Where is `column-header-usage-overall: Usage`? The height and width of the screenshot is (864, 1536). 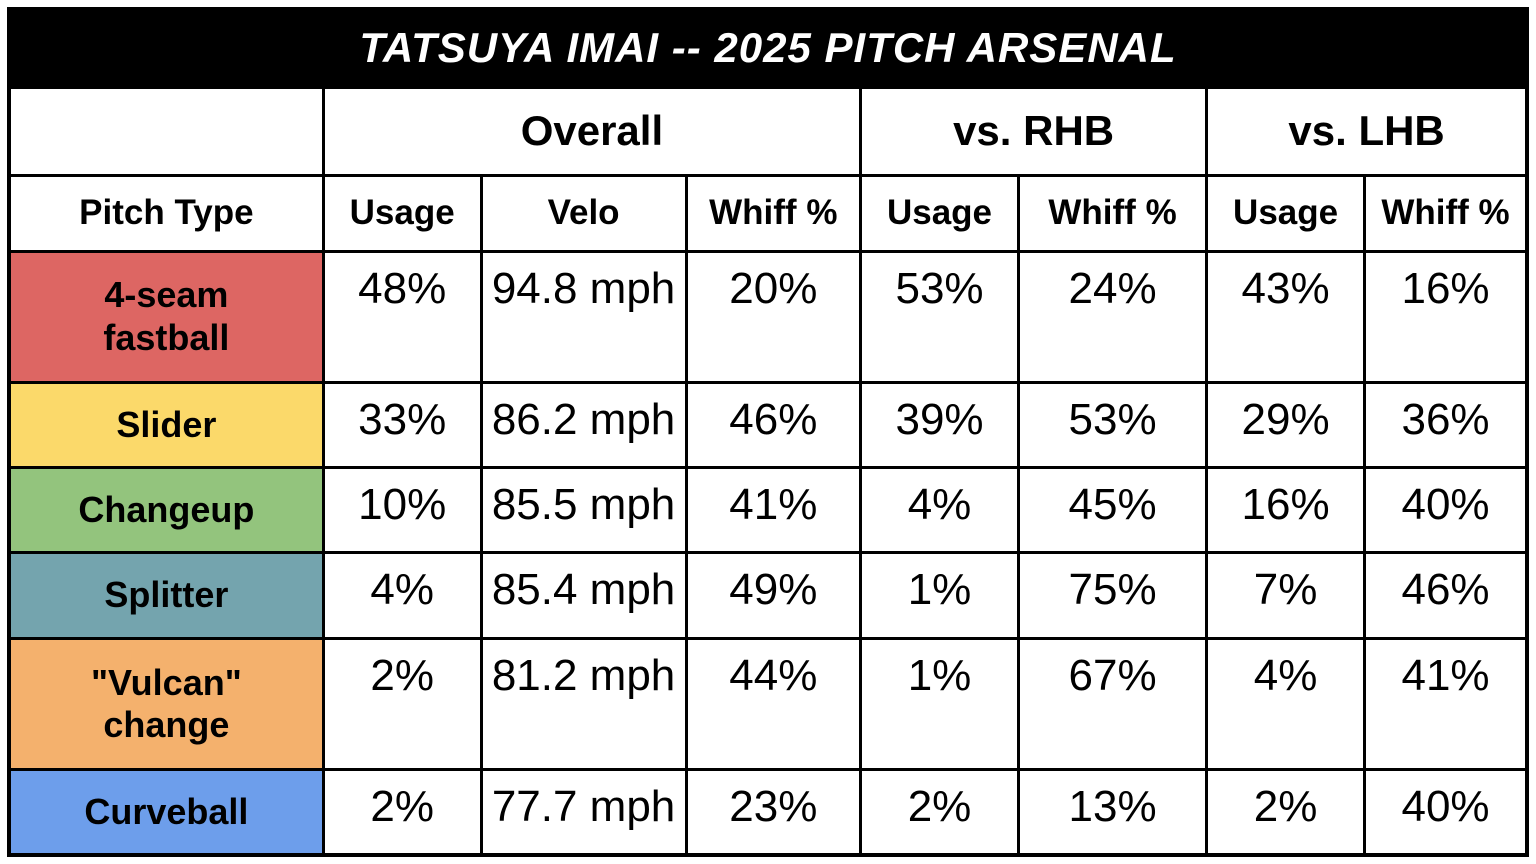 column-header-usage-overall: Usage is located at coordinates (402, 213).